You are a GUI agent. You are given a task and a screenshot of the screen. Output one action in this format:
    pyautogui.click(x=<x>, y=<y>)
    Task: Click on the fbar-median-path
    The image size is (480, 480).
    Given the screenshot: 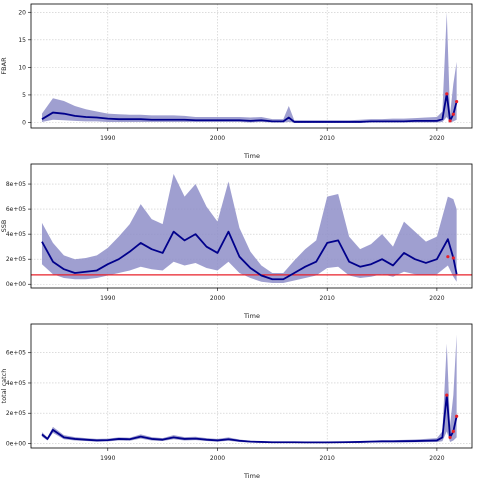 What is the action you would take?
    pyautogui.click(x=249, y=107)
    